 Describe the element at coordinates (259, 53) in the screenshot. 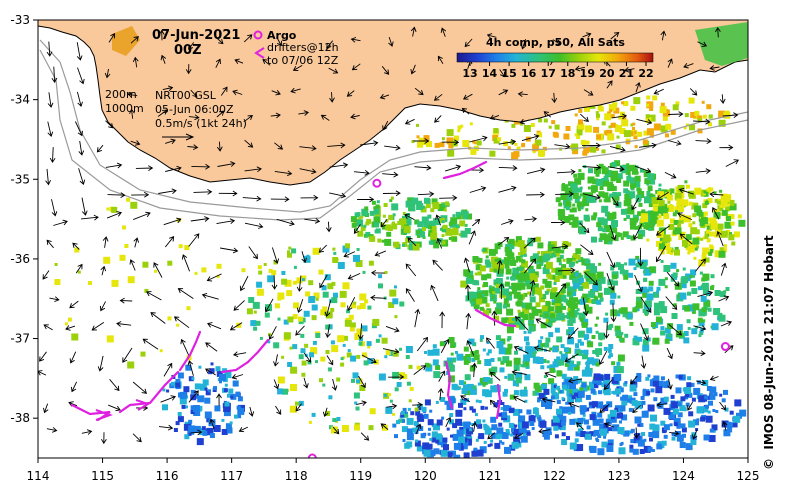

I see `drifter-legend-icon` at that location.